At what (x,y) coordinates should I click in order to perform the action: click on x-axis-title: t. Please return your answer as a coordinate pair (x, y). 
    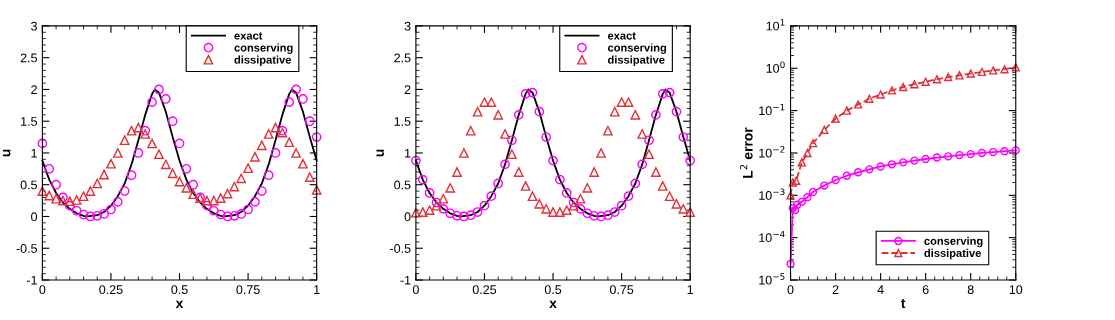
    Looking at the image, I should click on (903, 303).